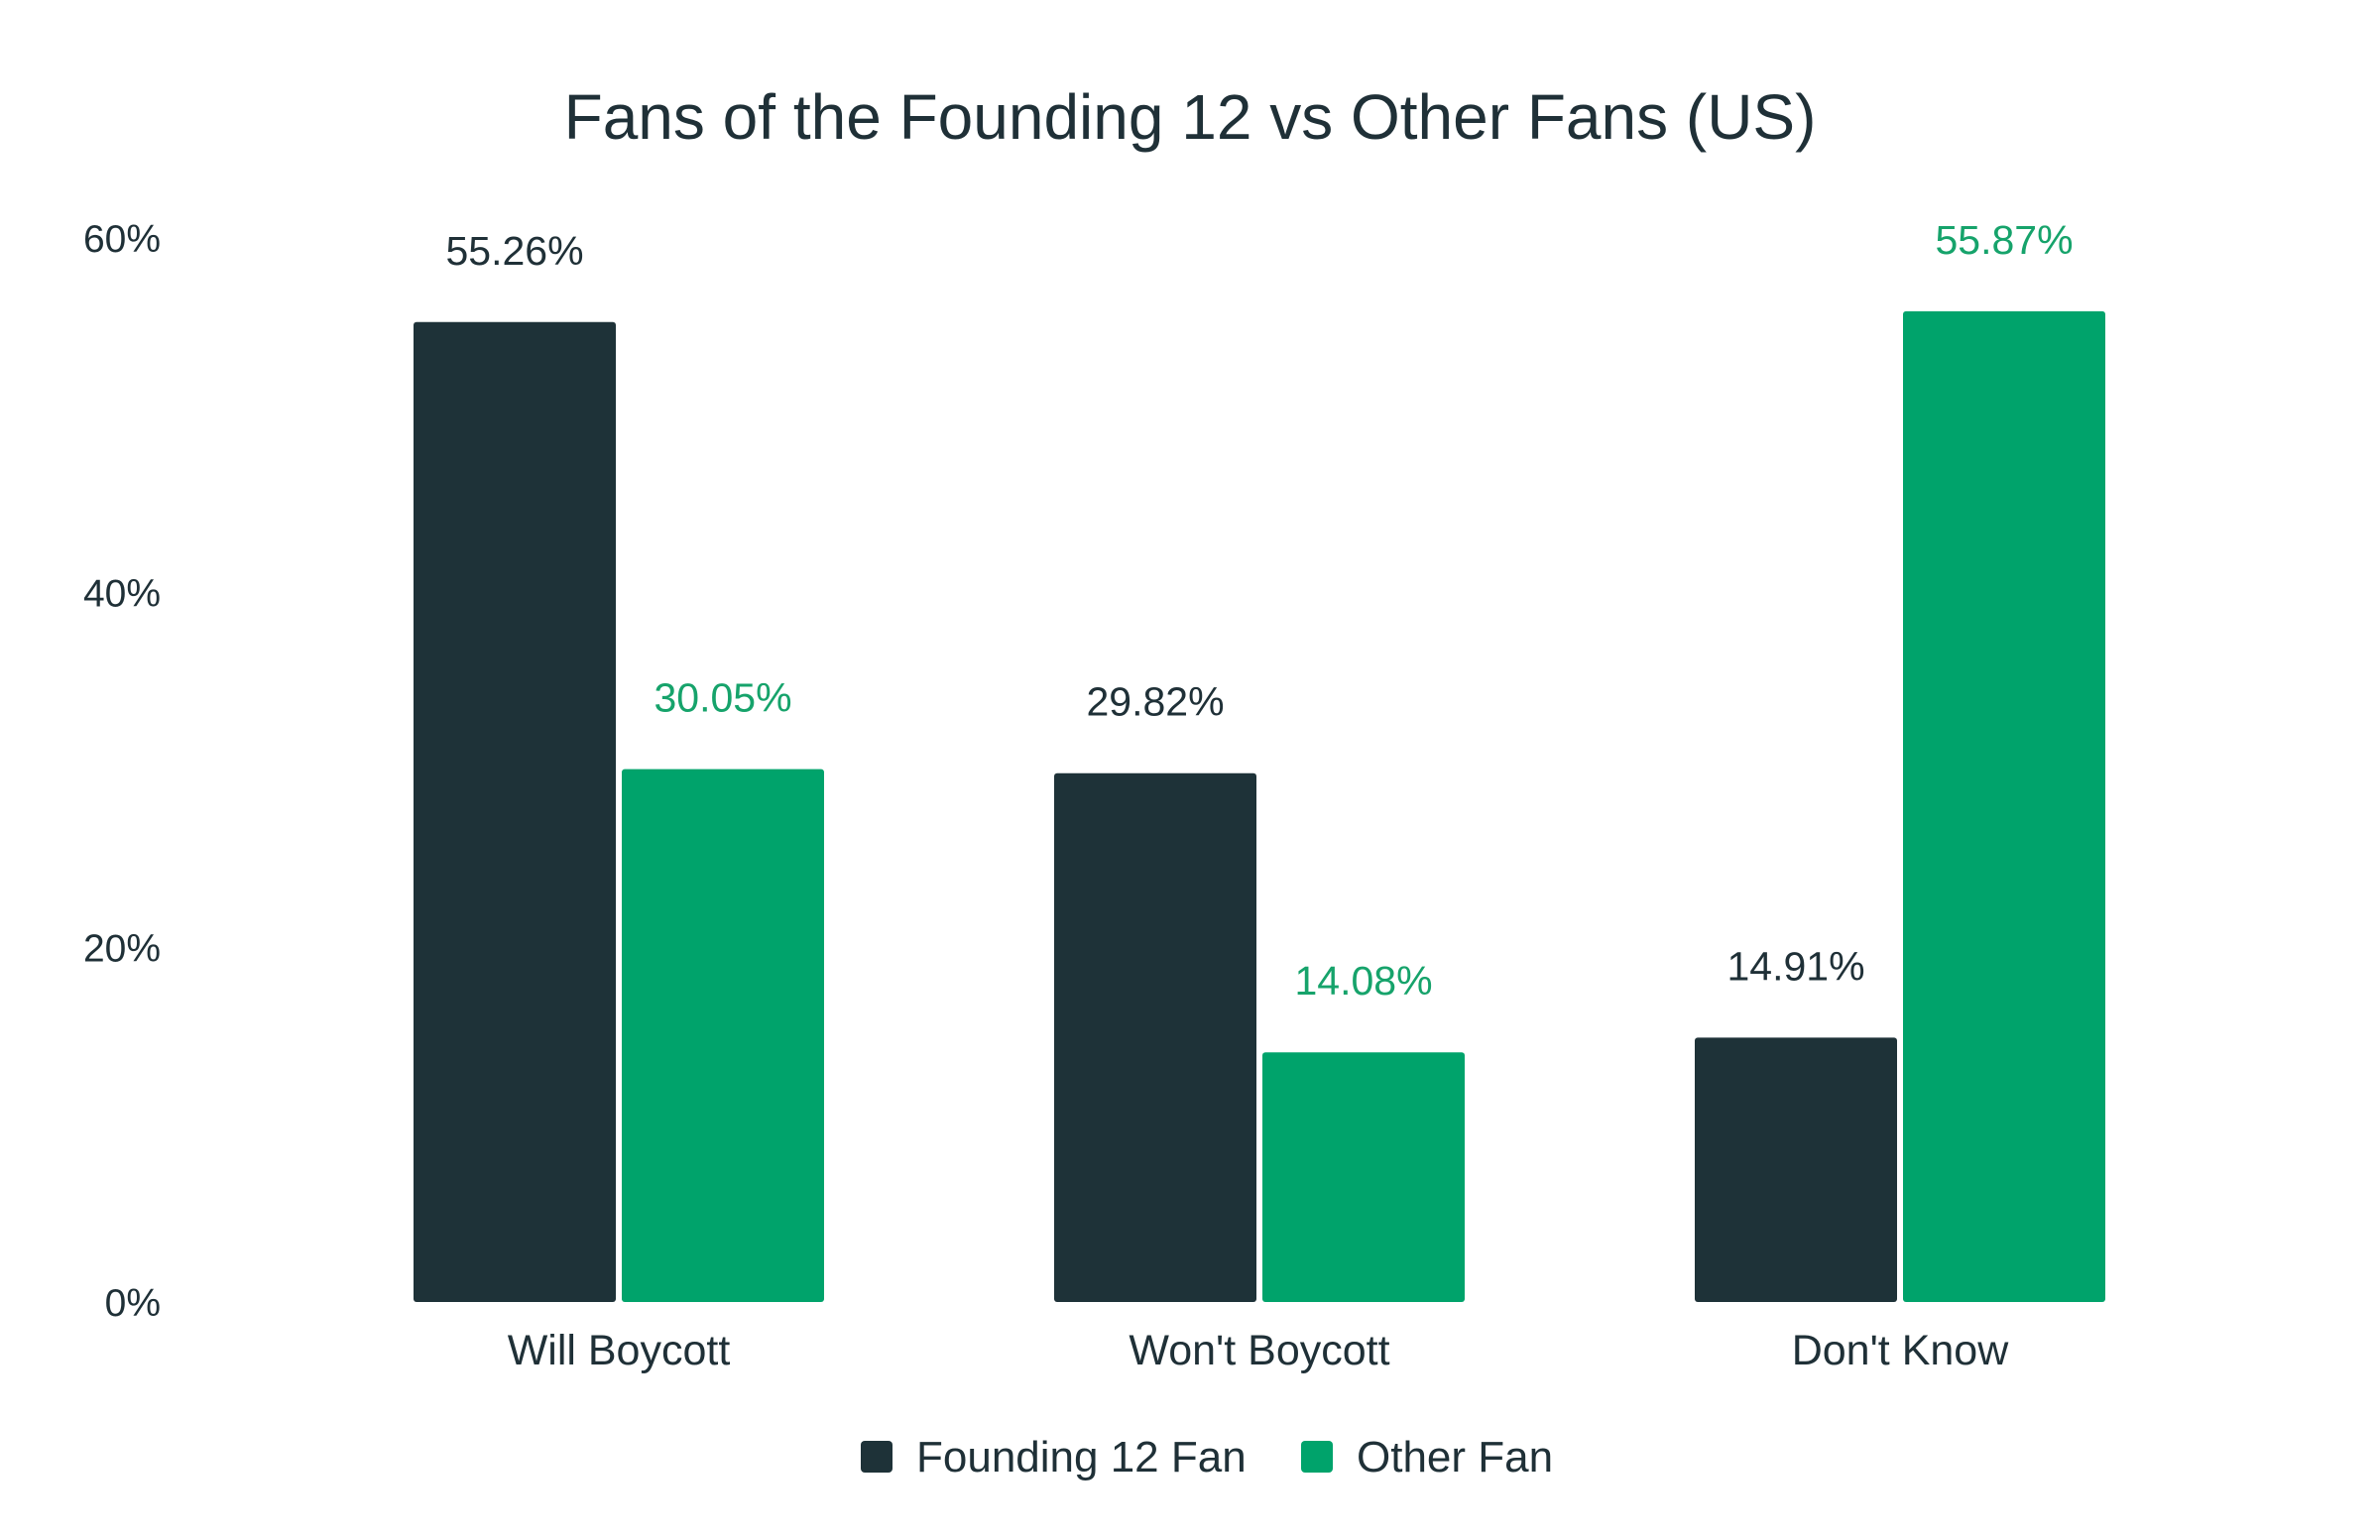 The width and height of the screenshot is (2380, 1540). I want to click on y-axis: 0% 20% 40% 60%, so click(122, 771).